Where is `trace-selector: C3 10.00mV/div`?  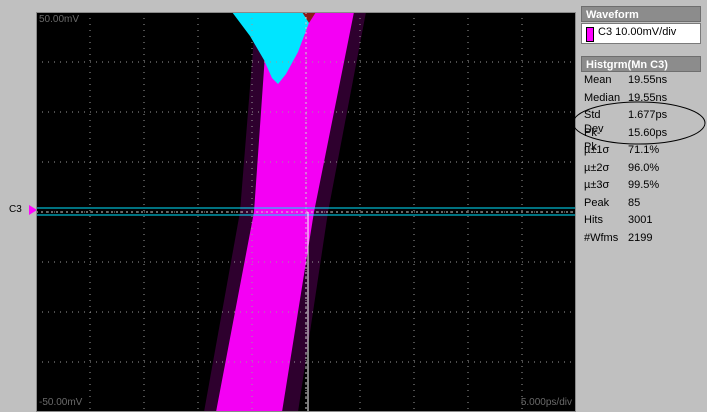
trace-selector: C3 10.00mV/div is located at coordinates (641, 33).